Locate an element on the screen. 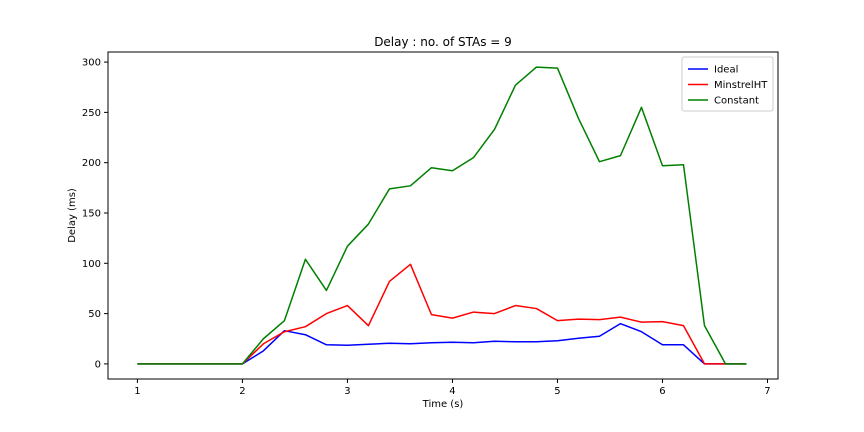  legend: Ideal MinstrelHT Constant is located at coordinates (727, 84).